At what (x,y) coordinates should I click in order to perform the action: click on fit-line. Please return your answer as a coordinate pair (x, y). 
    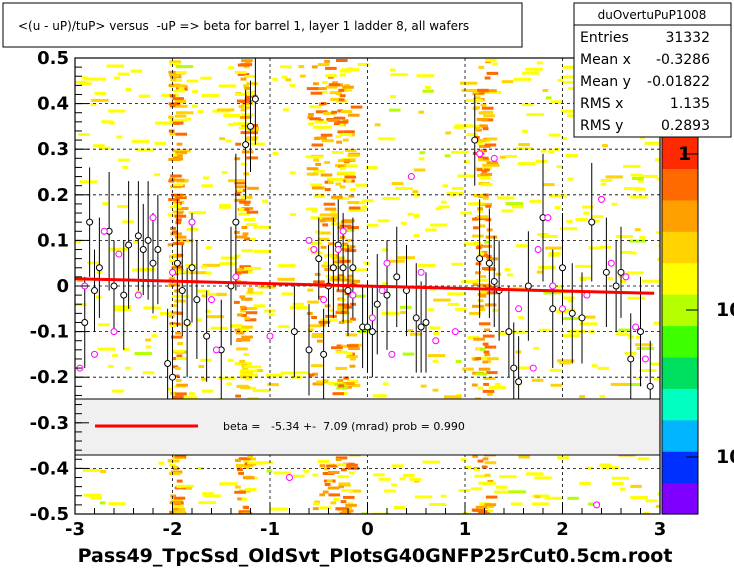
    Looking at the image, I should click on (364, 286).